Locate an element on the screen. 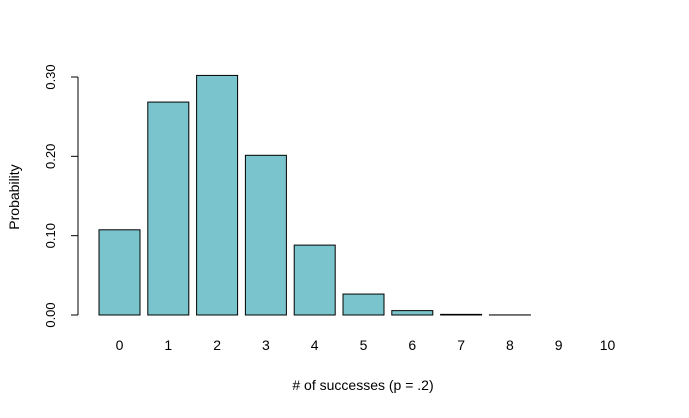 Image resolution: width=689 pixels, height=418 pixels. x-tick-labels: 0 1 2 3 4 5 6 7 8 9 10 is located at coordinates (366, 345).